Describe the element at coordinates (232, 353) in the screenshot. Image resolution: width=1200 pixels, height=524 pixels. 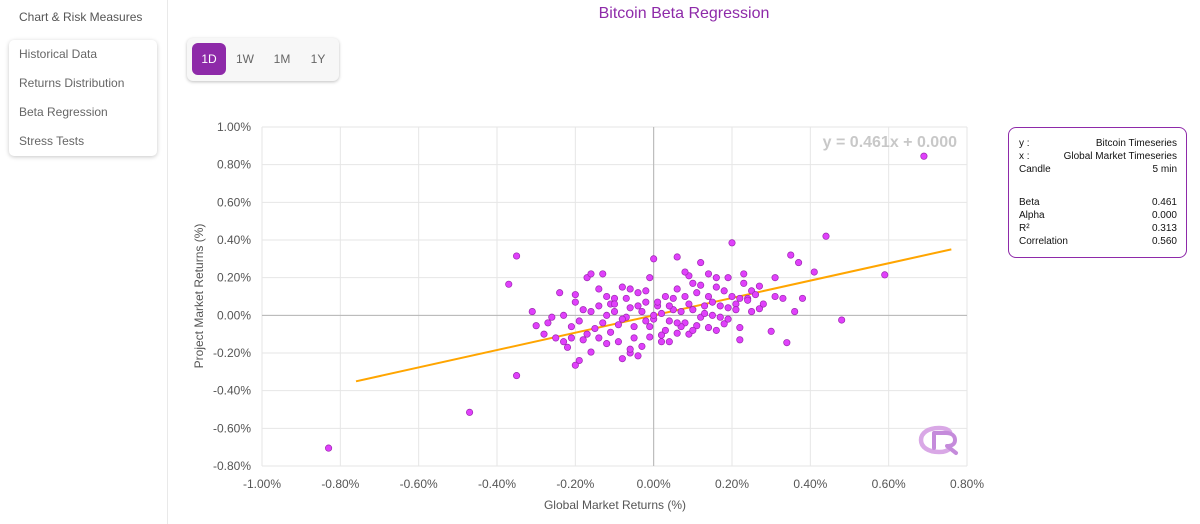
I see `y-tick-label: -0.20%` at that location.